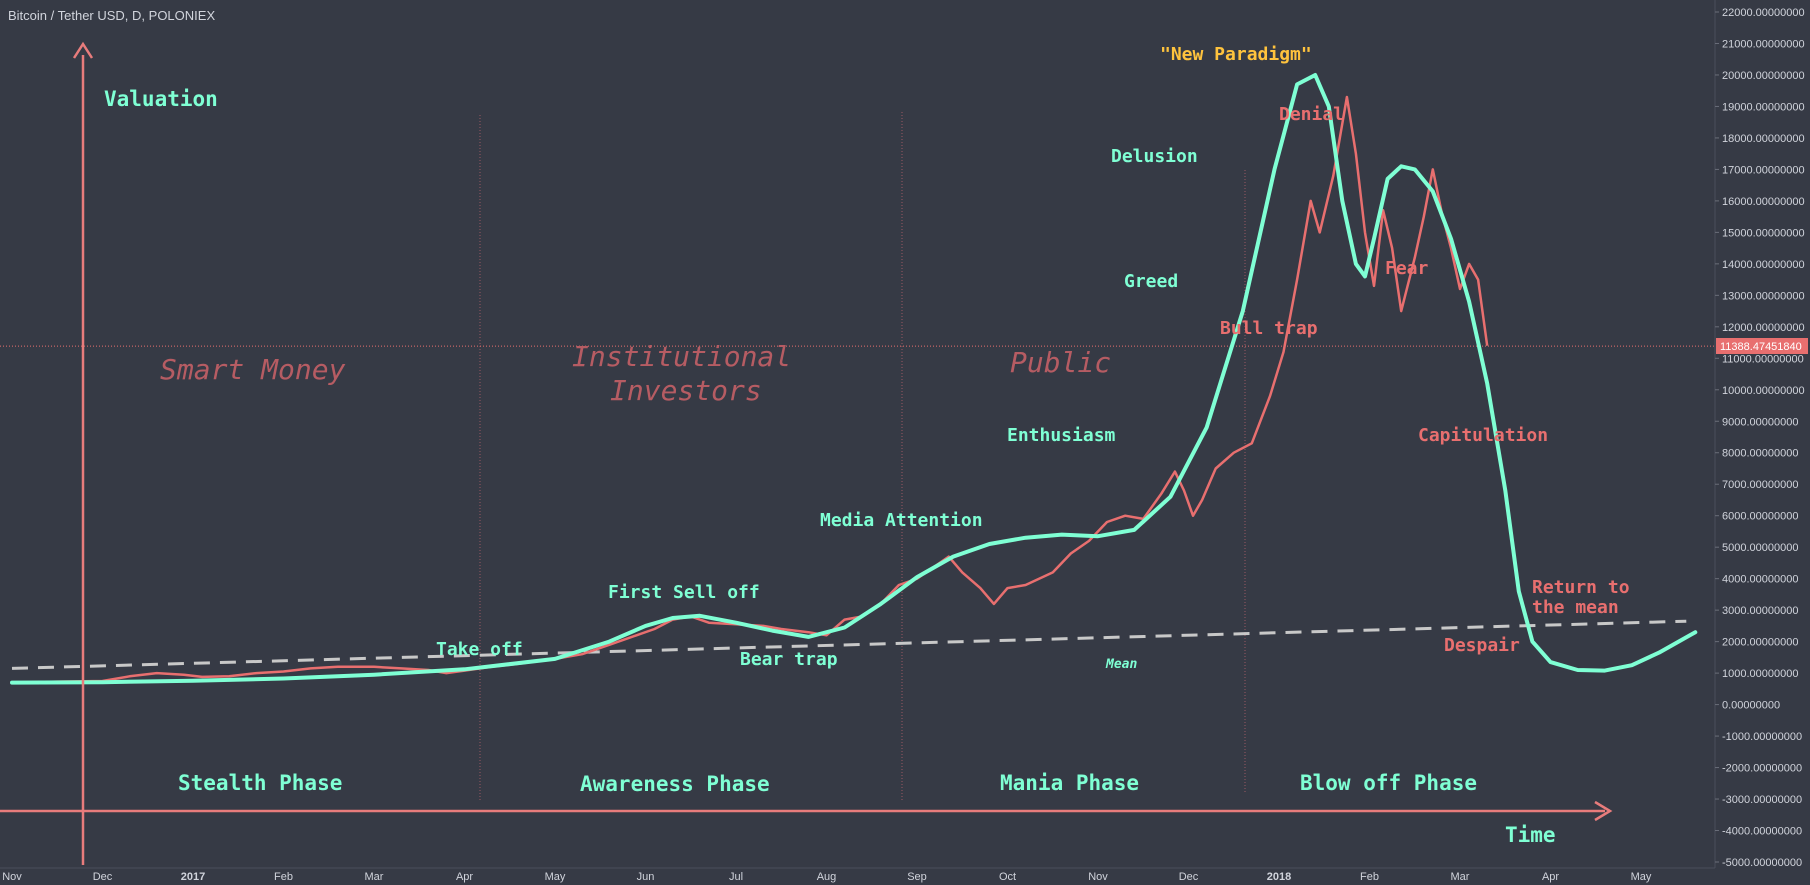 This screenshot has width=1810, height=885. I want to click on y-tick-label: 6000.00000000, so click(1760, 517).